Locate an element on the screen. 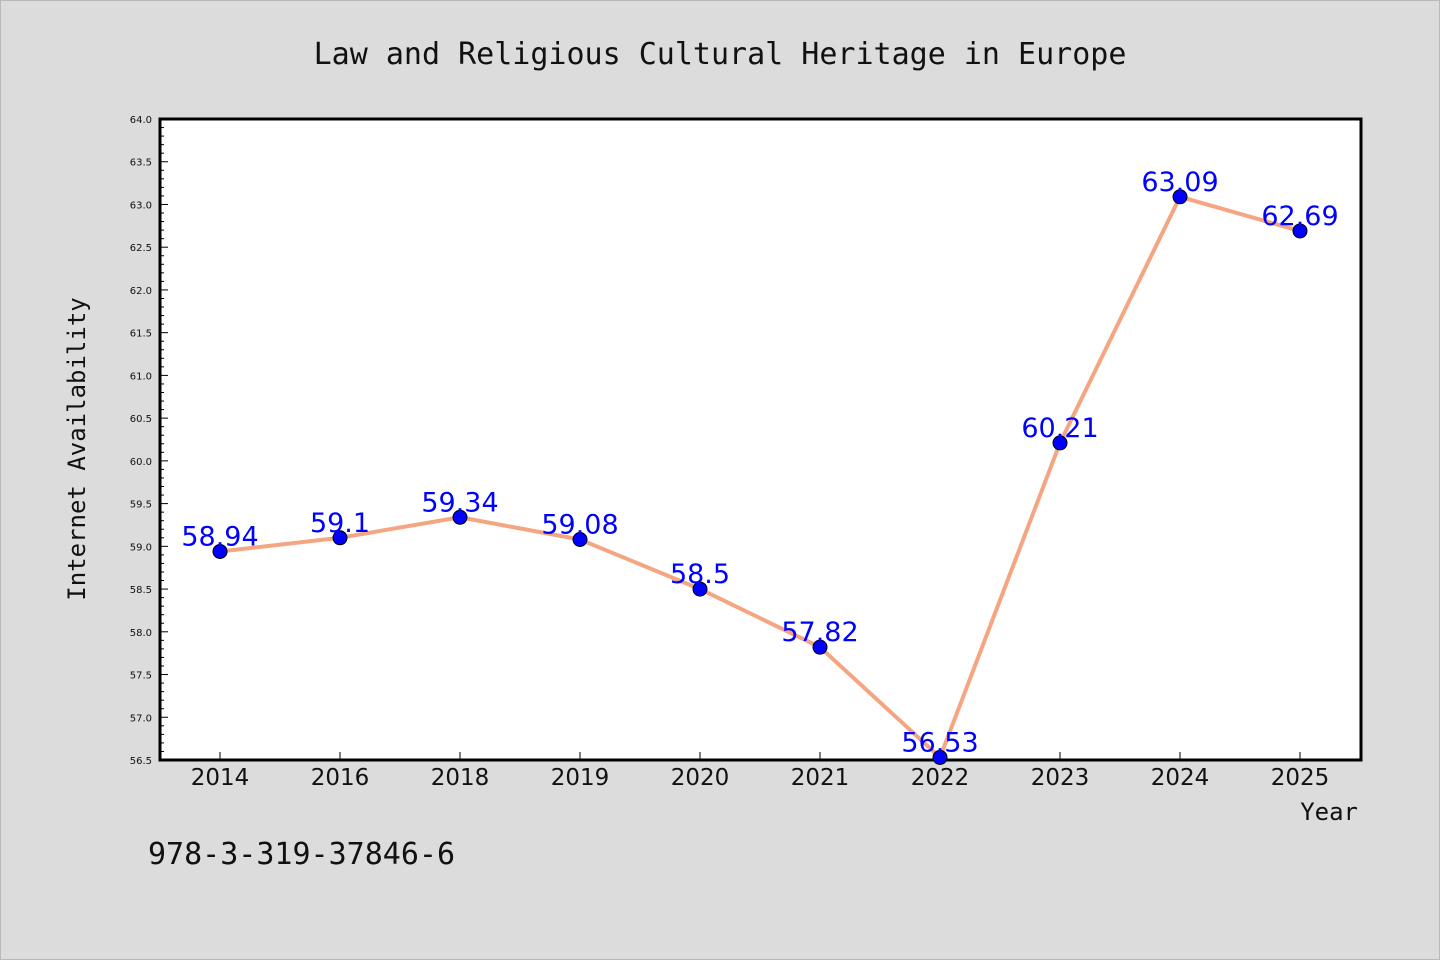  x-tick-label: 2018 is located at coordinates (460, 778).